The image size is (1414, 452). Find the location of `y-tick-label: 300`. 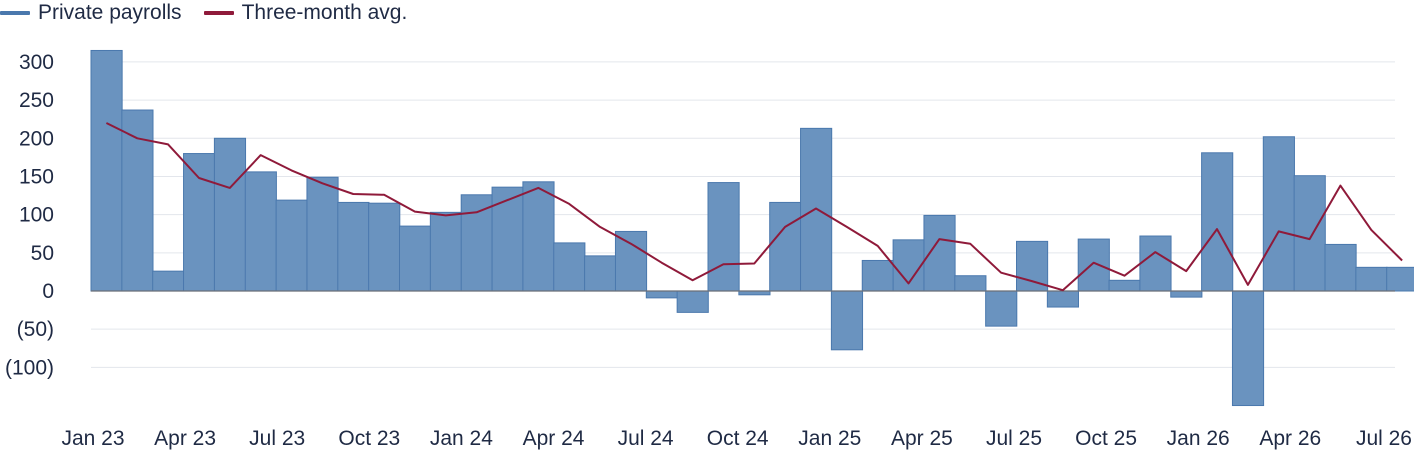

y-tick-label: 300 is located at coordinates (36, 62).